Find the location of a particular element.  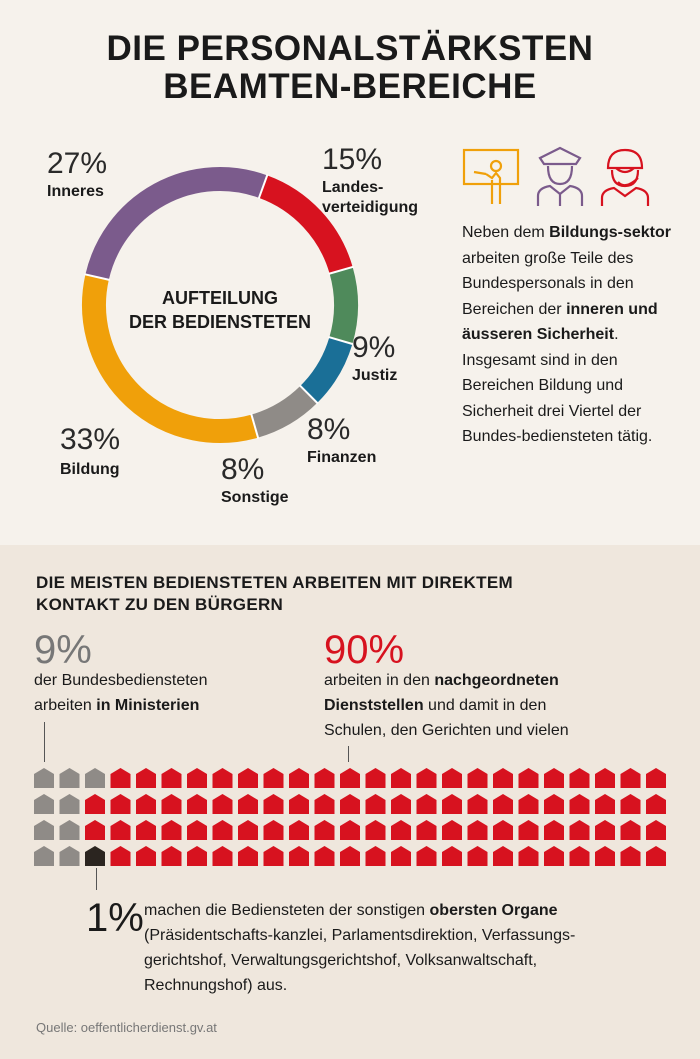

pct-label-finanzen: 8% is located at coordinates (329, 429).